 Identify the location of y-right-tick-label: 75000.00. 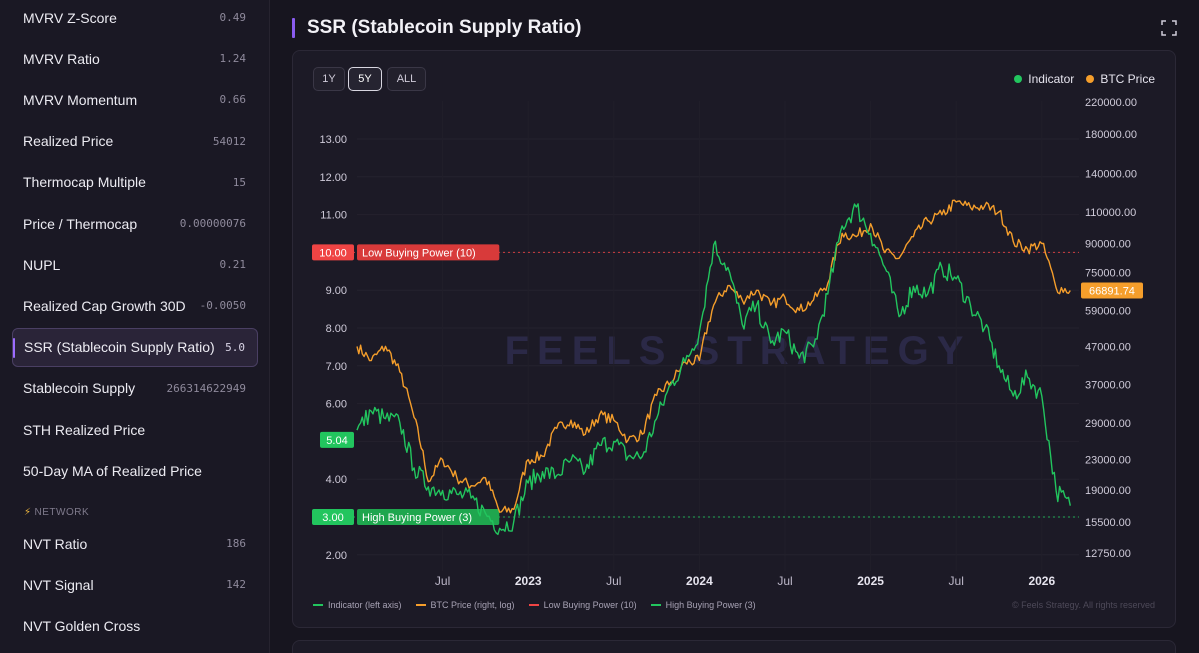
(1108, 273).